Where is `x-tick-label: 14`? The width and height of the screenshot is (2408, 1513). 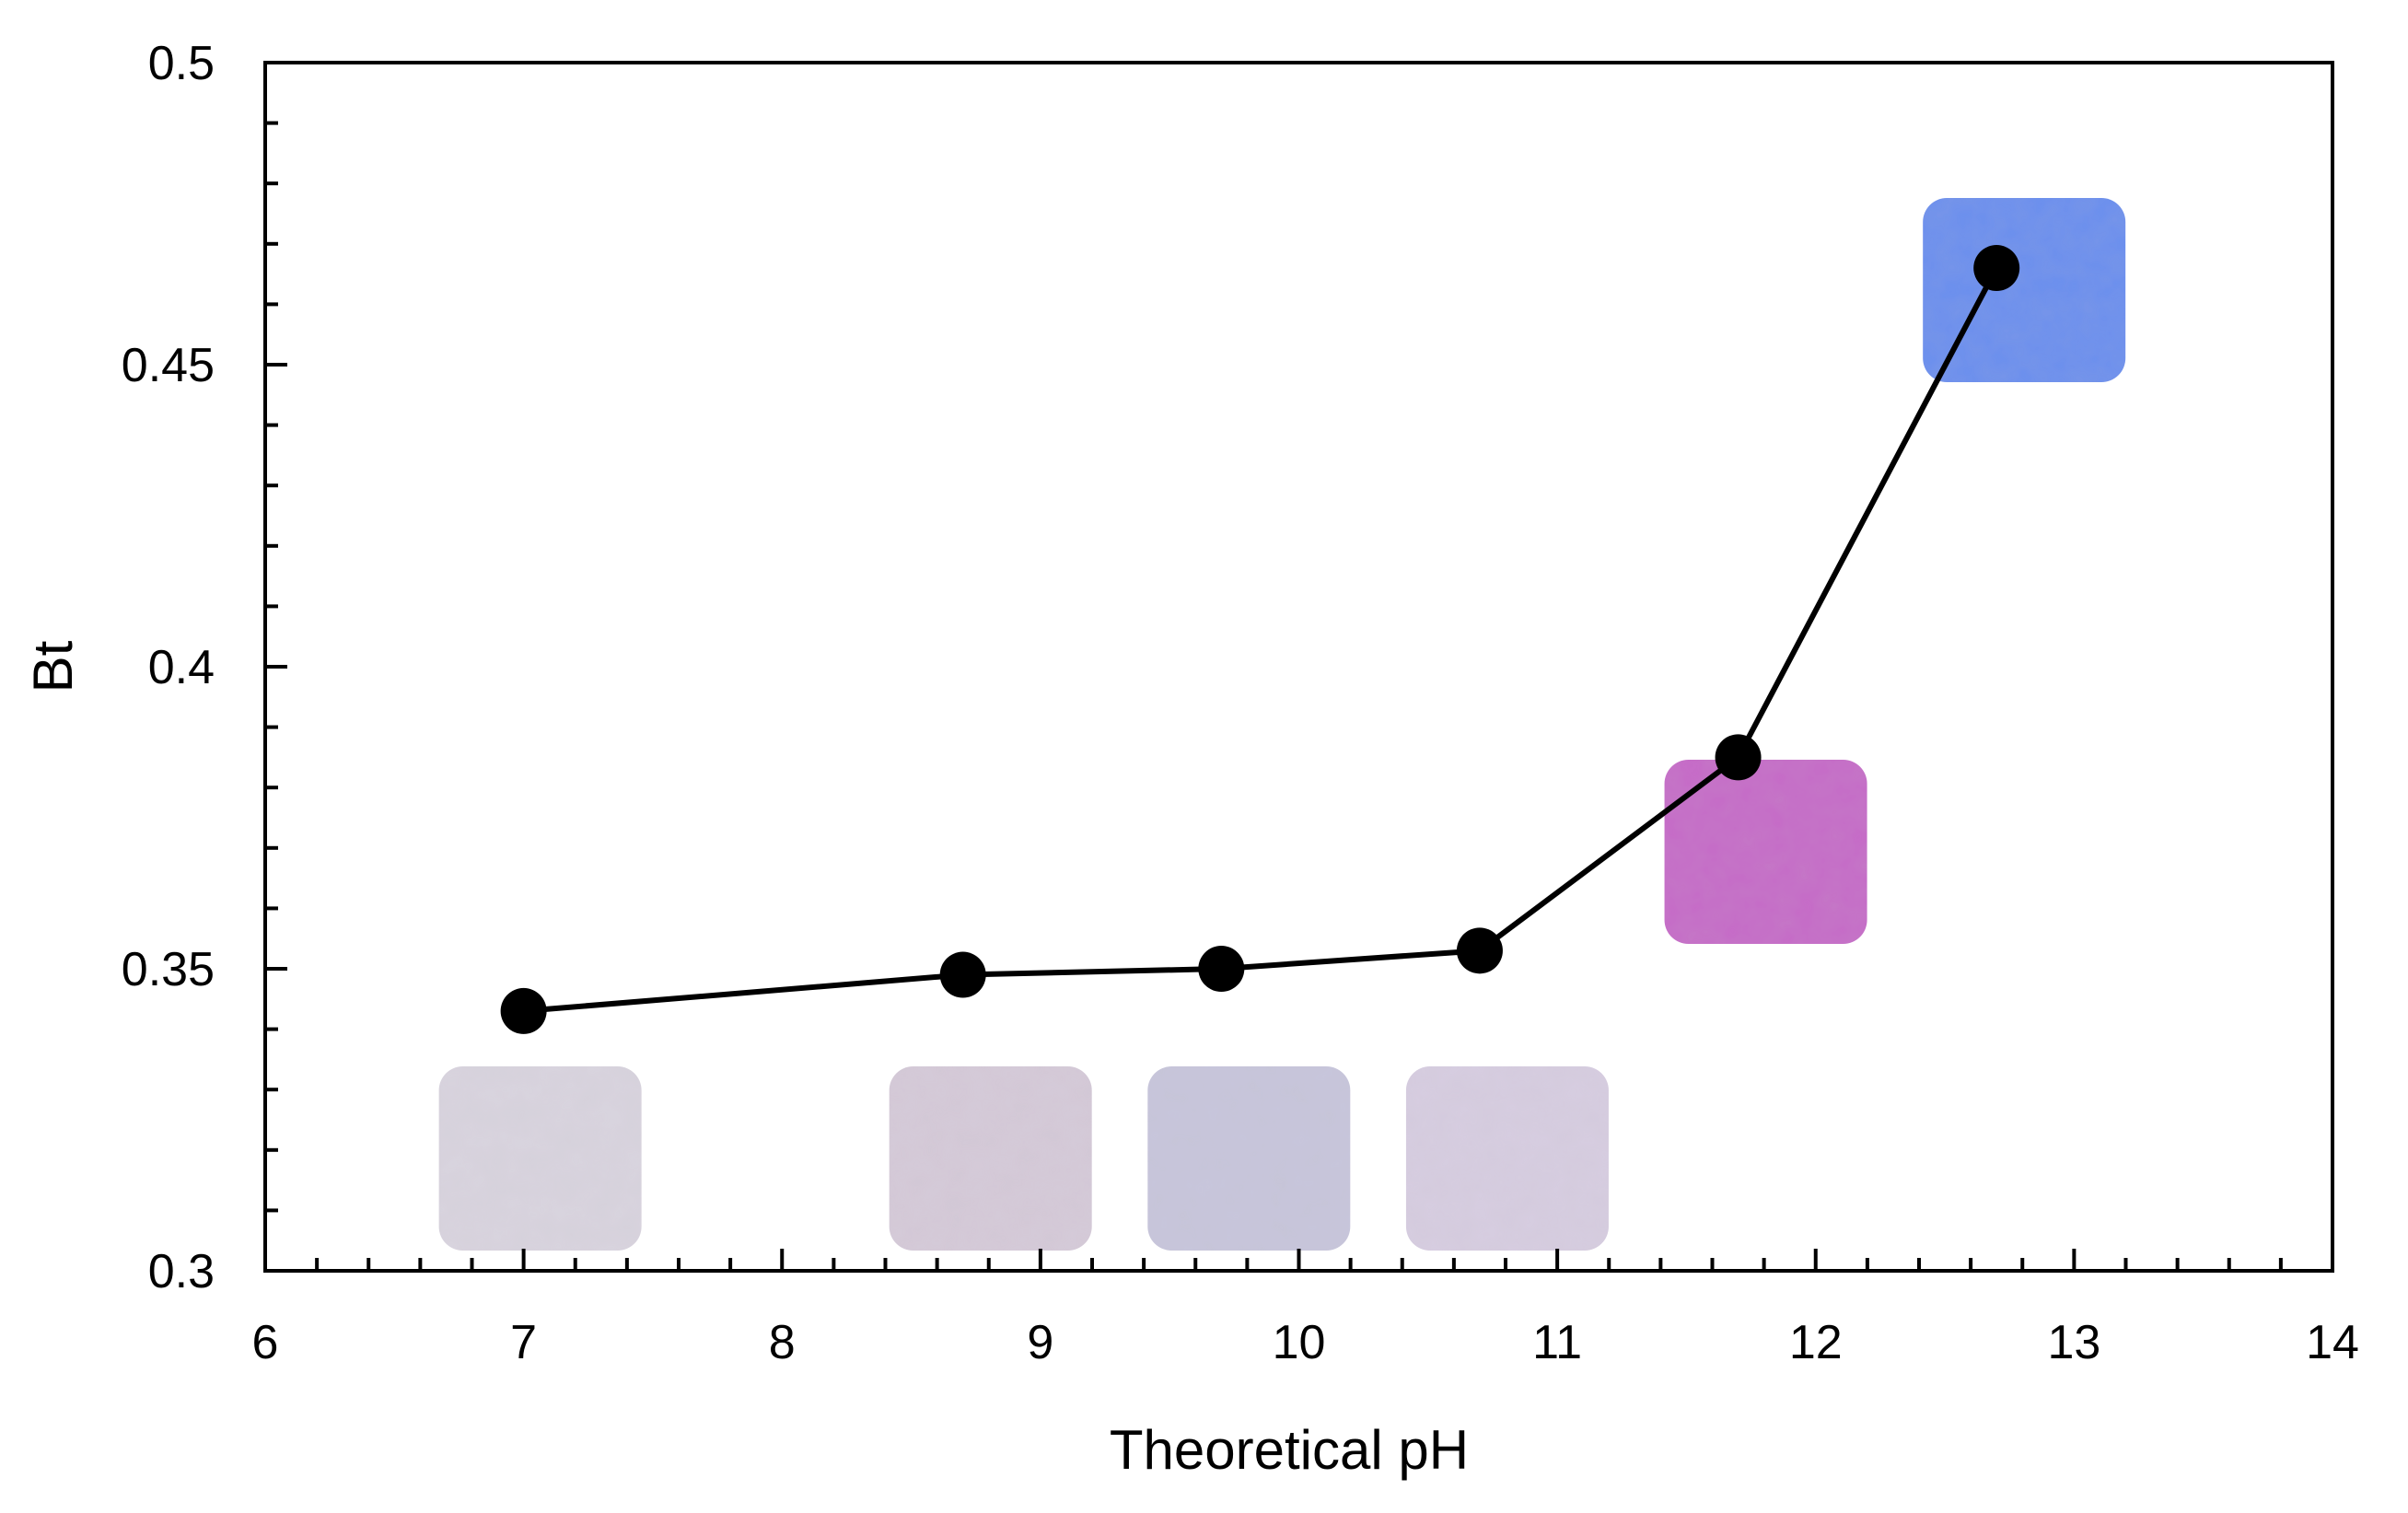 x-tick-label: 14 is located at coordinates (2332, 1342).